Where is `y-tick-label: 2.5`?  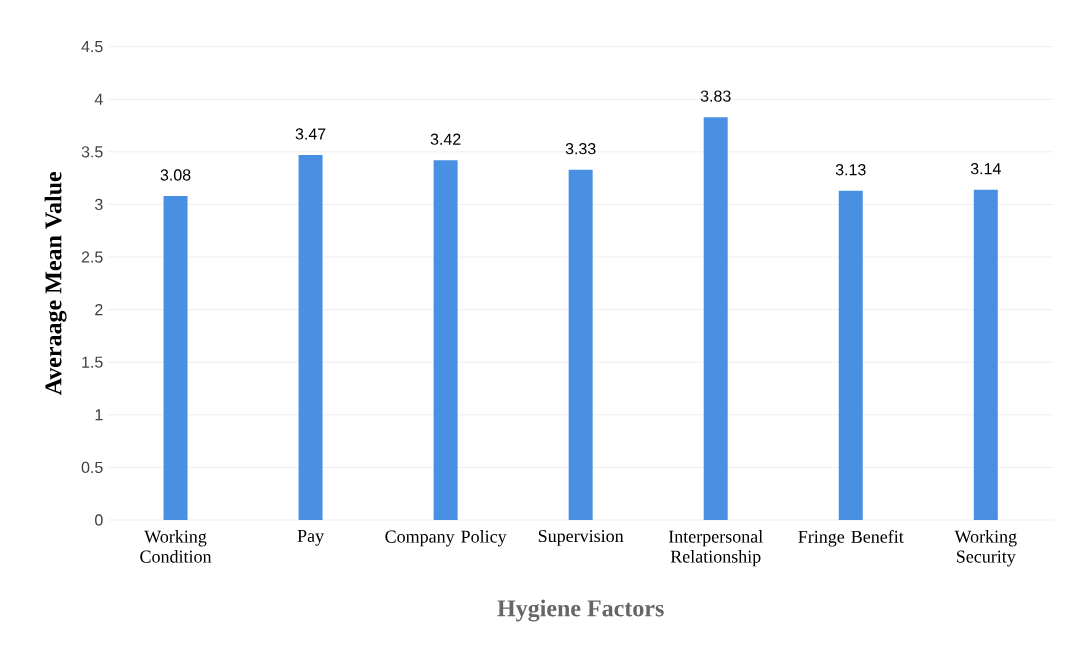 y-tick-label: 2.5 is located at coordinates (92, 257).